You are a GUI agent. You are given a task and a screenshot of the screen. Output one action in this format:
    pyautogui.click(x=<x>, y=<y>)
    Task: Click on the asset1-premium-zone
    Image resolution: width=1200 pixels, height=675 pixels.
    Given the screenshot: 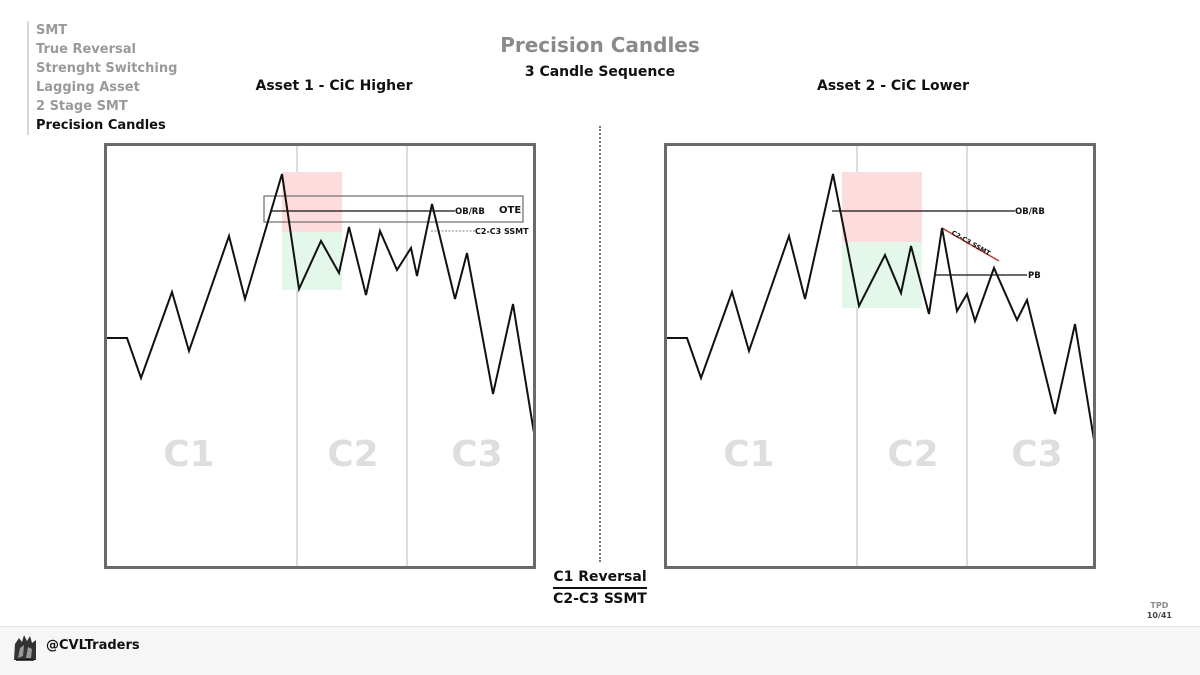 What is the action you would take?
    pyautogui.click(x=312, y=202)
    